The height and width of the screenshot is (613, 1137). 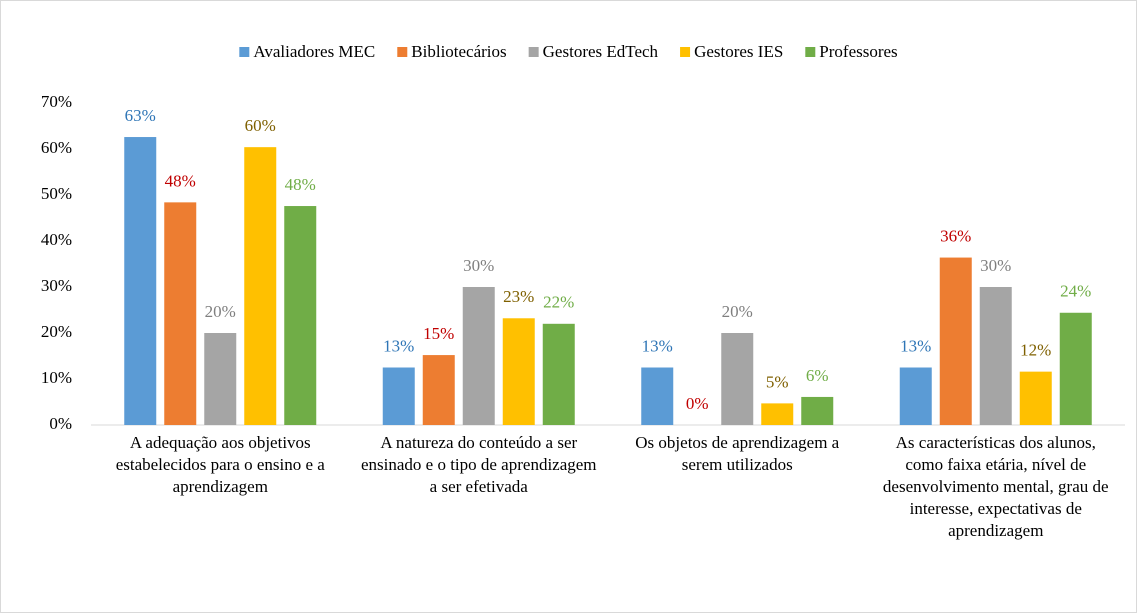 I want to click on y-tick-label: 40%, so click(x=56, y=239).